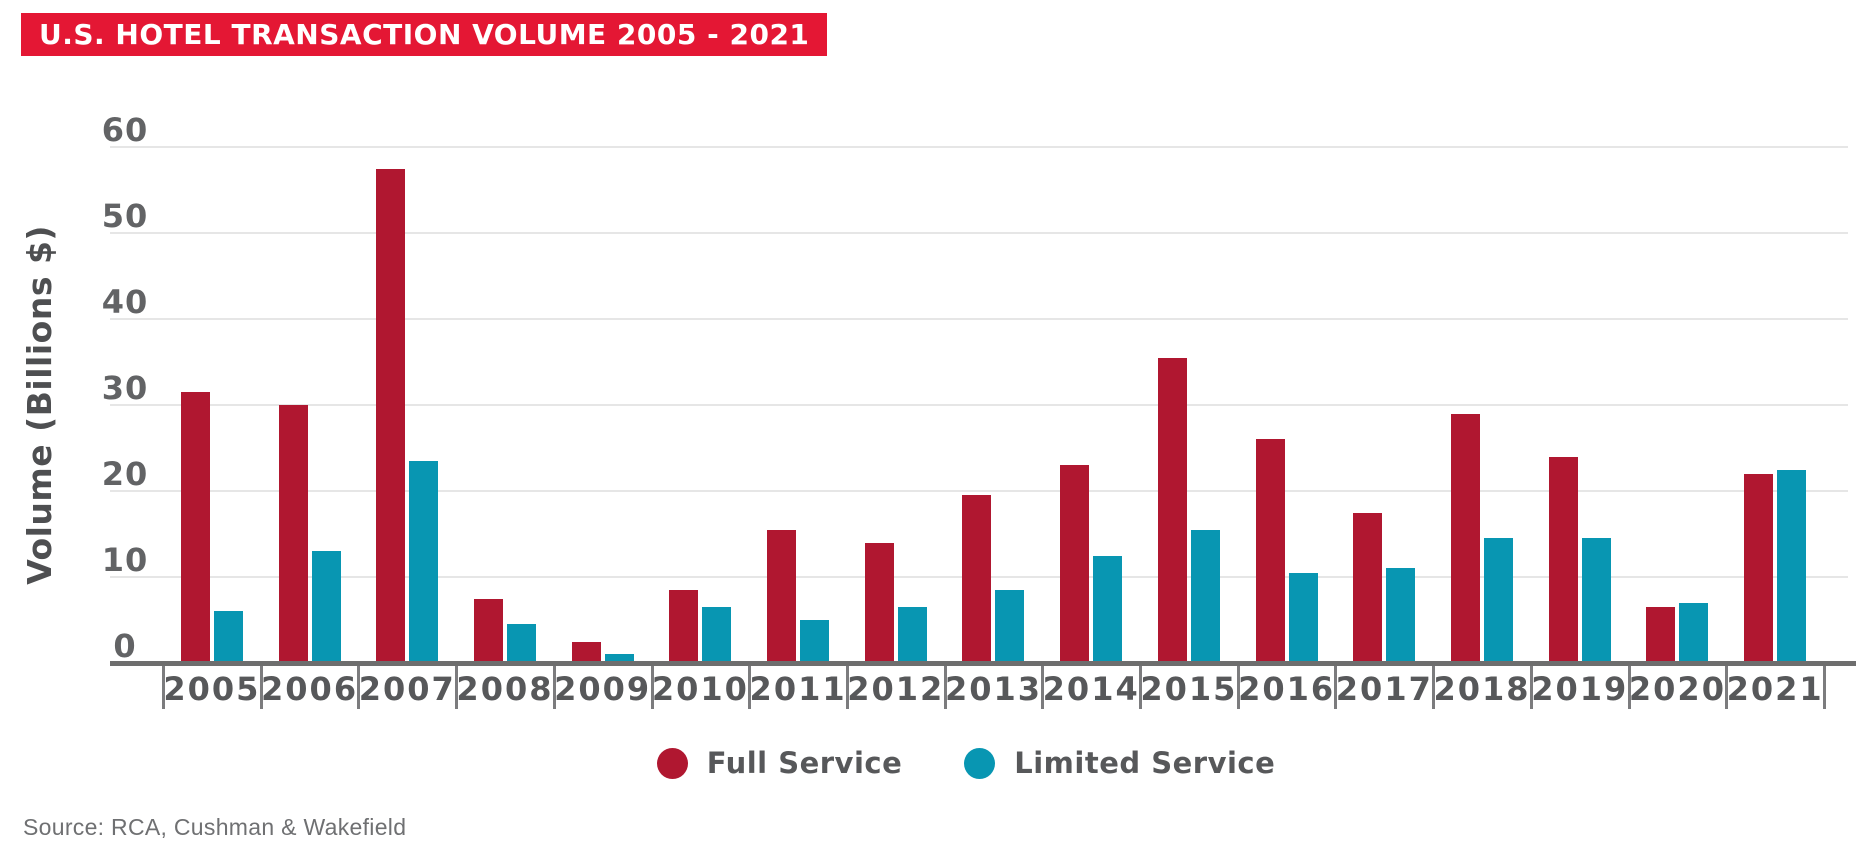  What do you see at coordinates (125, 388) in the screenshot?
I see `y-tick-label-30: 30` at bounding box center [125, 388].